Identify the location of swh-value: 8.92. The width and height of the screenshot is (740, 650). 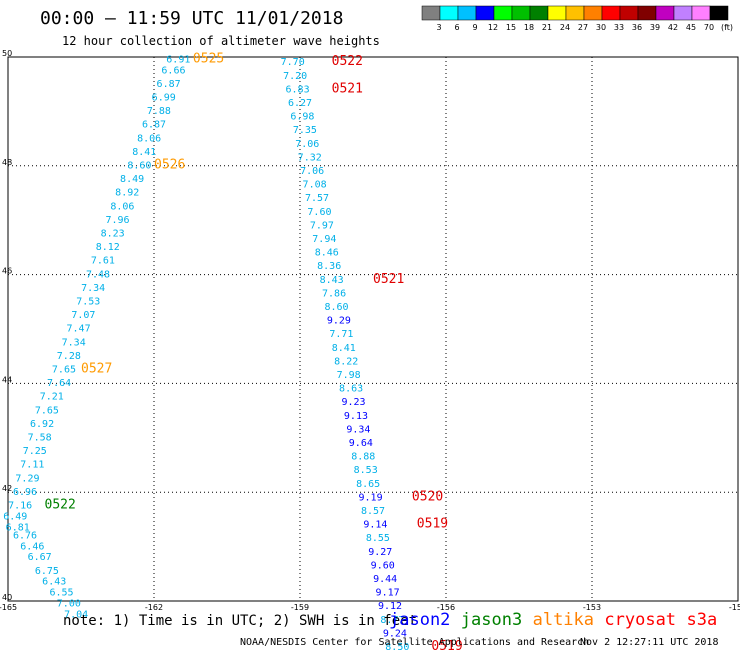
(127, 193).